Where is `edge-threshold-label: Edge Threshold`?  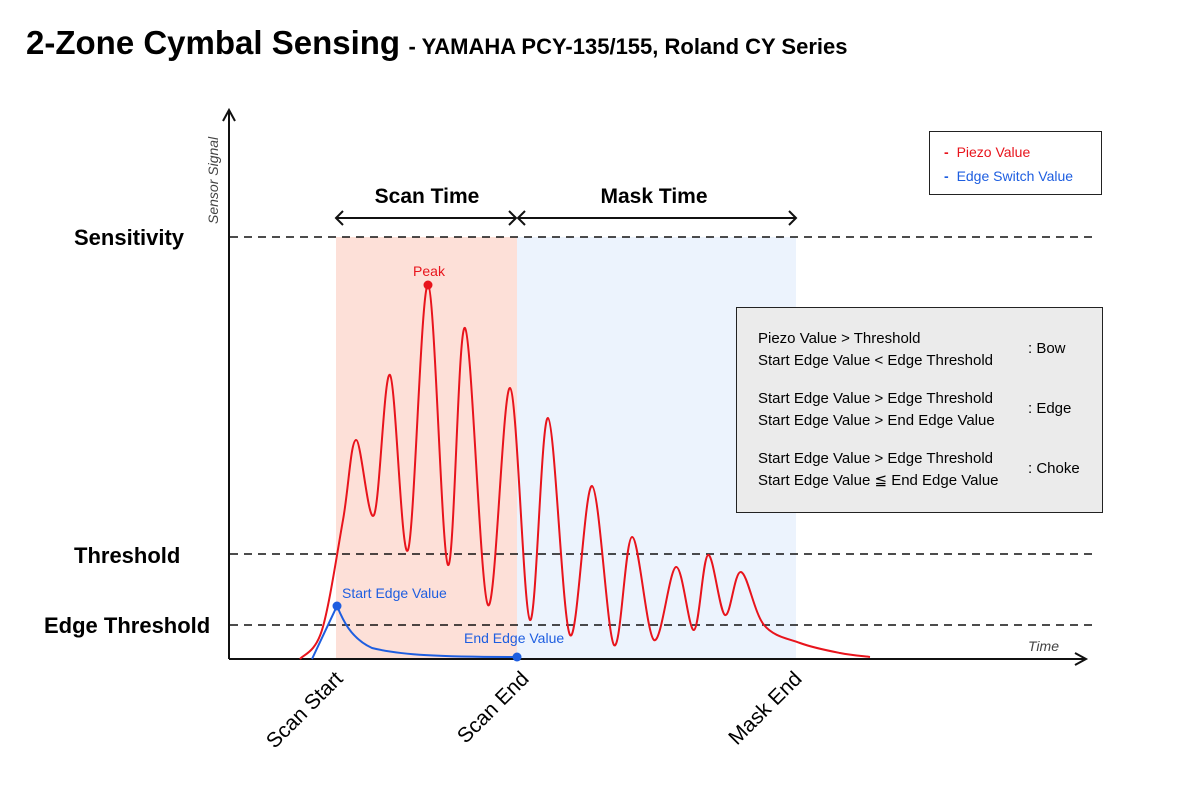 edge-threshold-label: Edge Threshold is located at coordinates (127, 625).